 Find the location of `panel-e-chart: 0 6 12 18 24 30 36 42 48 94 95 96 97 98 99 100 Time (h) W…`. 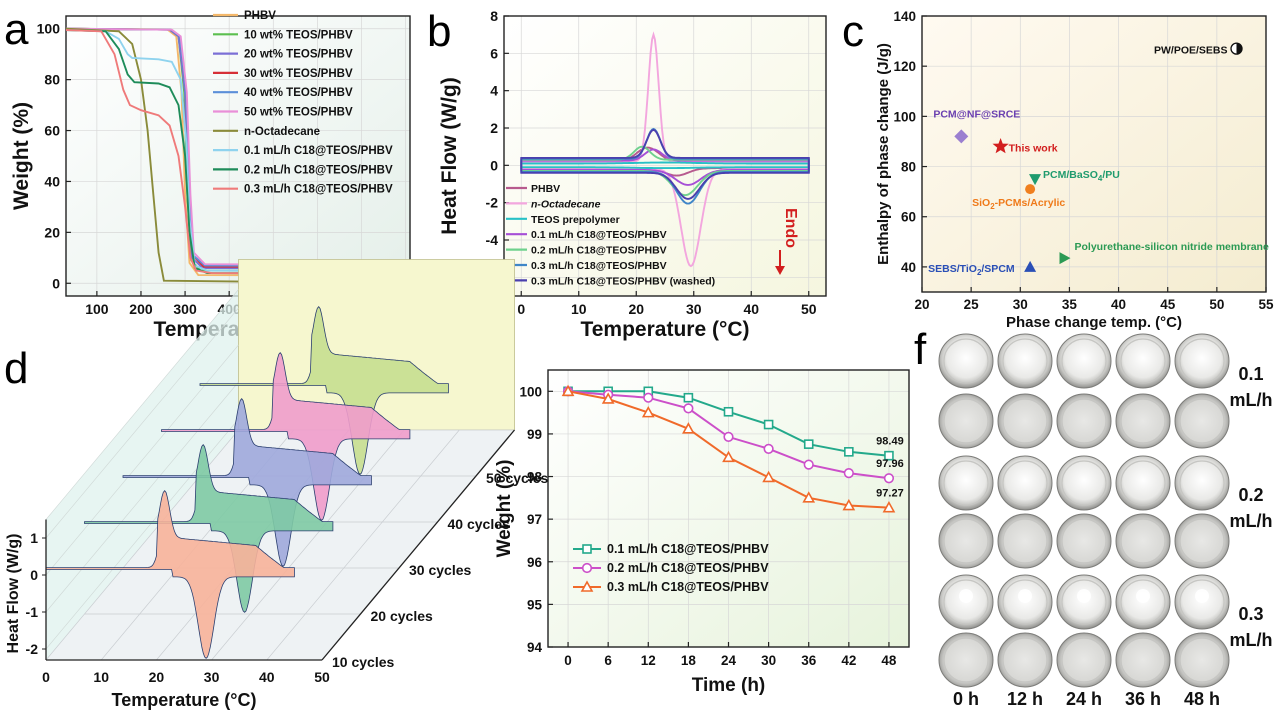

panel-e-chart: 0 6 12 18 24 30 36 42 48 94 95 96 97 98 99 100 Time (h) W… is located at coordinates (702, 532).